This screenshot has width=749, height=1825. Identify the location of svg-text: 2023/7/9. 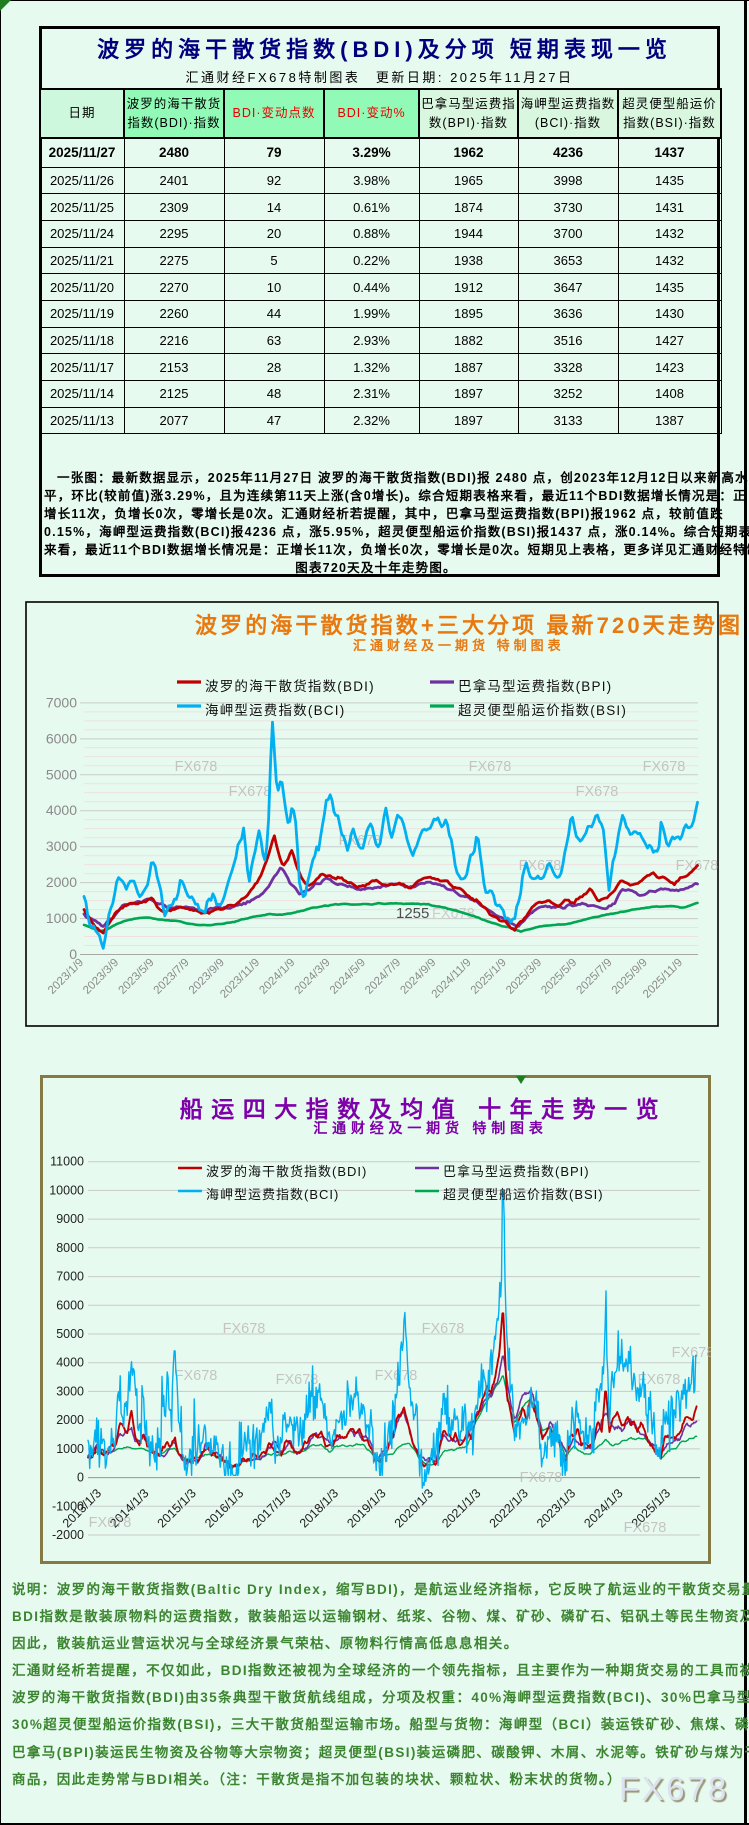
(172, 977).